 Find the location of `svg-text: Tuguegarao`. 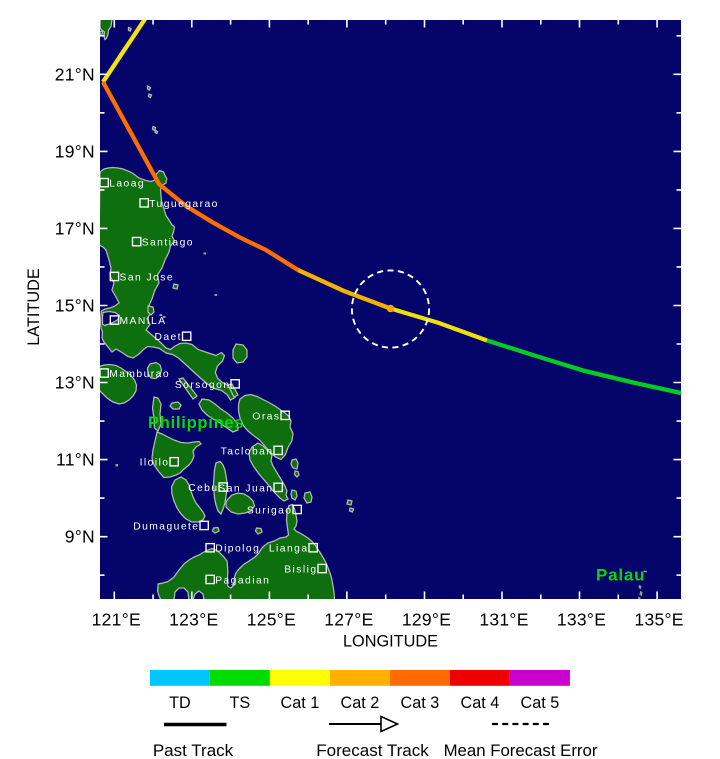

svg-text: Tuguegarao is located at coordinates (184, 204).